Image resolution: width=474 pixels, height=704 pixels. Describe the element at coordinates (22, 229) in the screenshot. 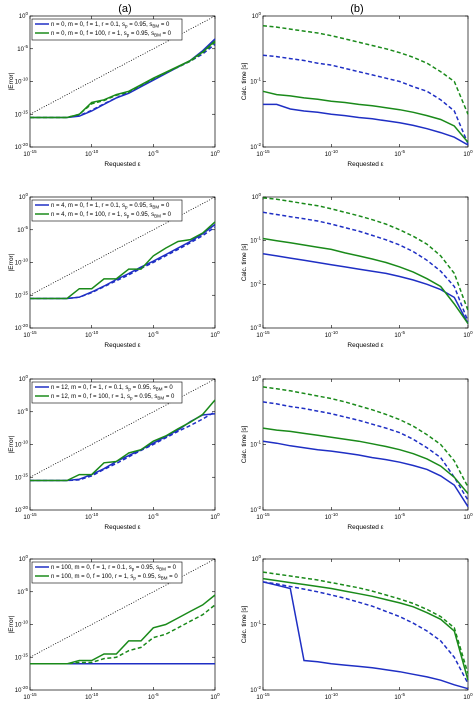

I see `y-tick-label: 10⁻⁵` at that location.